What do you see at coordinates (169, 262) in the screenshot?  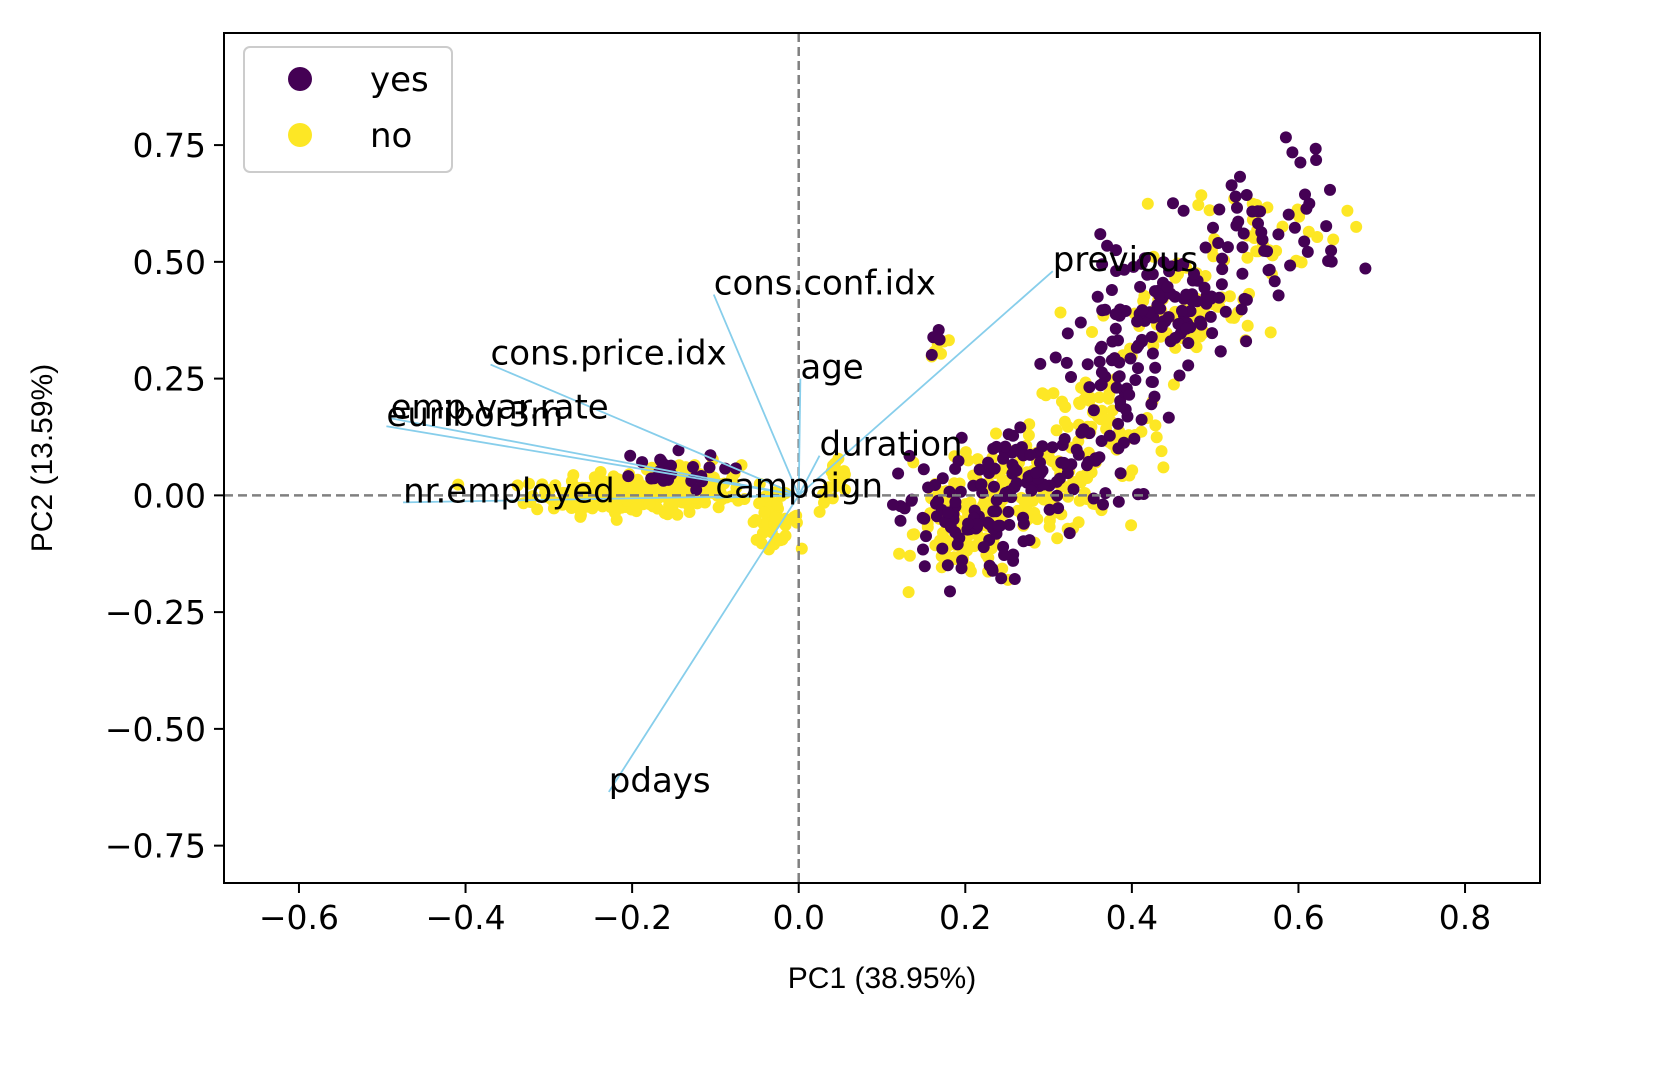 I see `y-tick-label: 0.50` at bounding box center [169, 262].